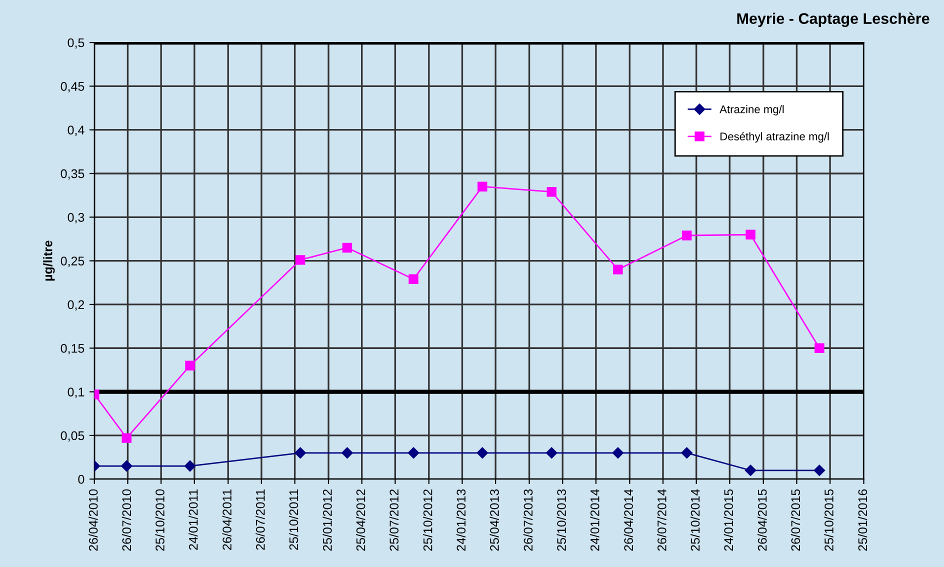  Describe the element at coordinates (629, 520) in the screenshot. I see `x-tick-label: 26/04/2014` at that location.